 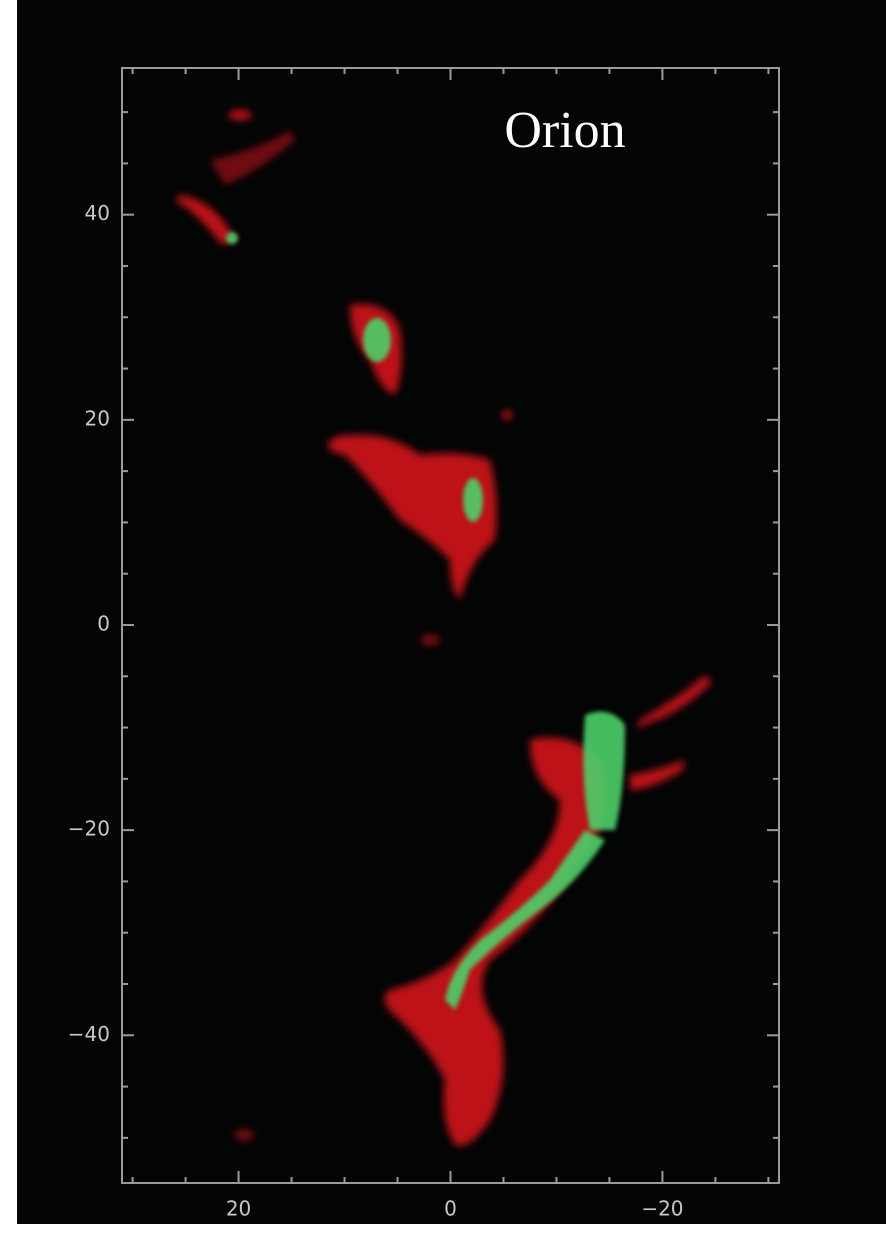 What do you see at coordinates (450, 1209) in the screenshot?
I see `x-tick-label: 0` at bounding box center [450, 1209].